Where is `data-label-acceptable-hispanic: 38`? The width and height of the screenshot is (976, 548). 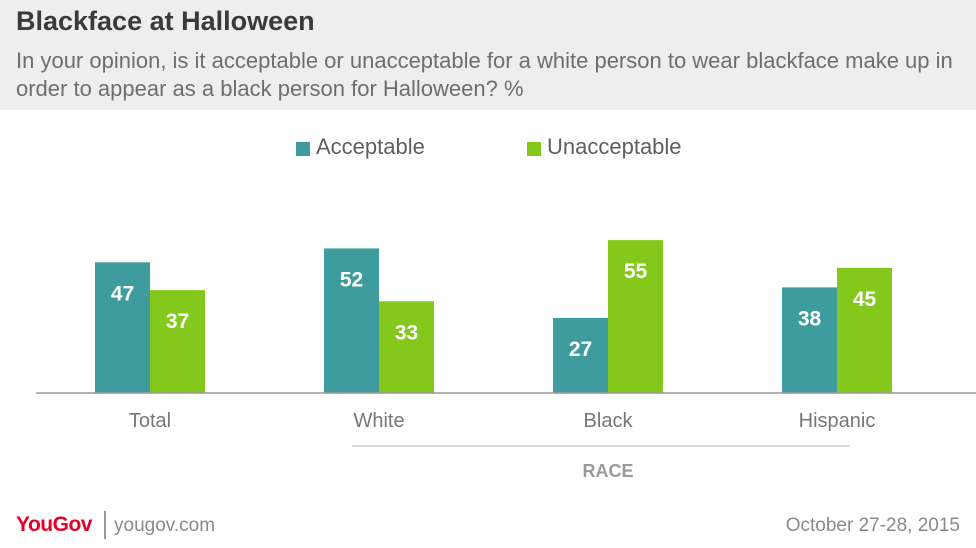 data-label-acceptable-hispanic: 38 is located at coordinates (810, 318).